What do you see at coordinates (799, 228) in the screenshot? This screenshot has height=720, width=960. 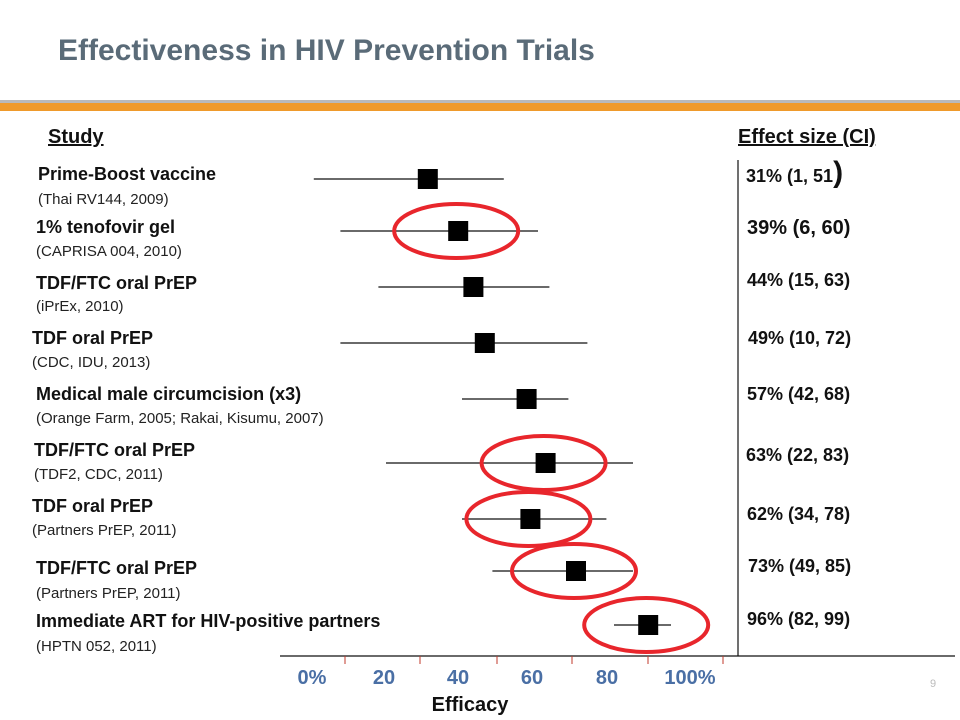 I see `effect-size-2: 39% (6, 60)` at bounding box center [799, 228].